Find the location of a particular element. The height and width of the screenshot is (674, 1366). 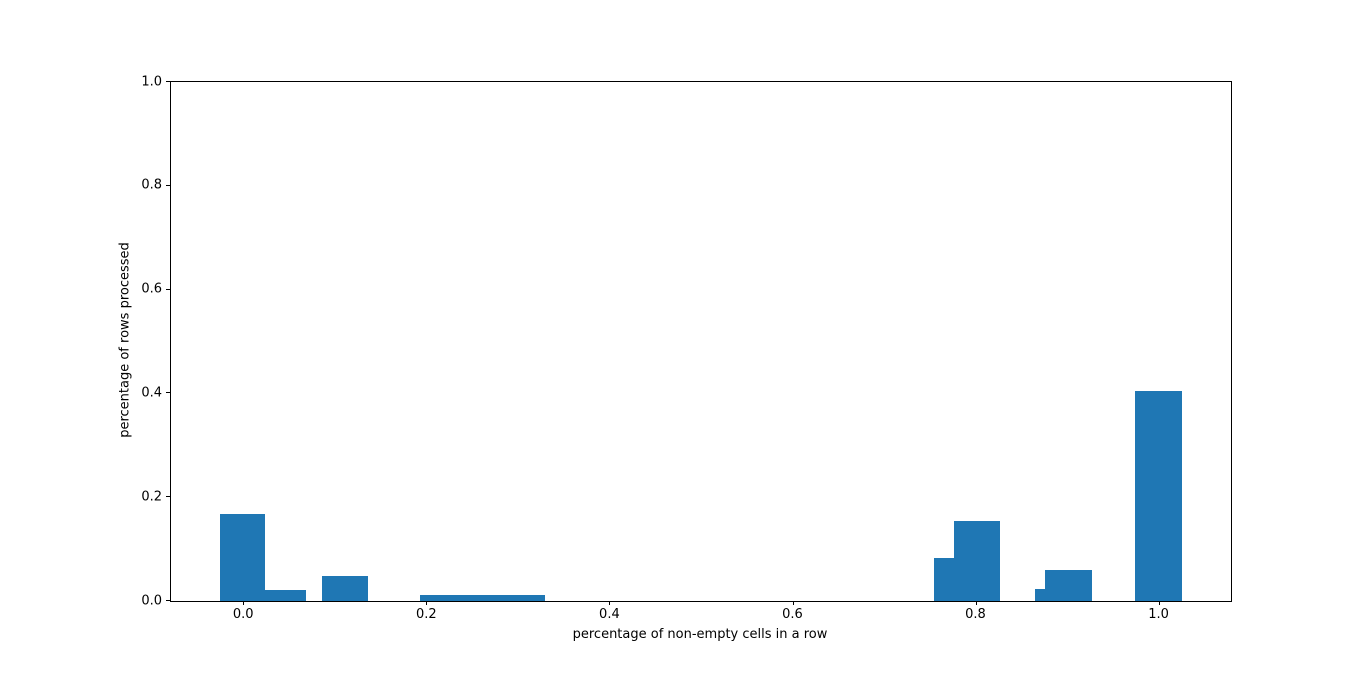

y-tick-label: 0.0 is located at coordinates (151, 600).